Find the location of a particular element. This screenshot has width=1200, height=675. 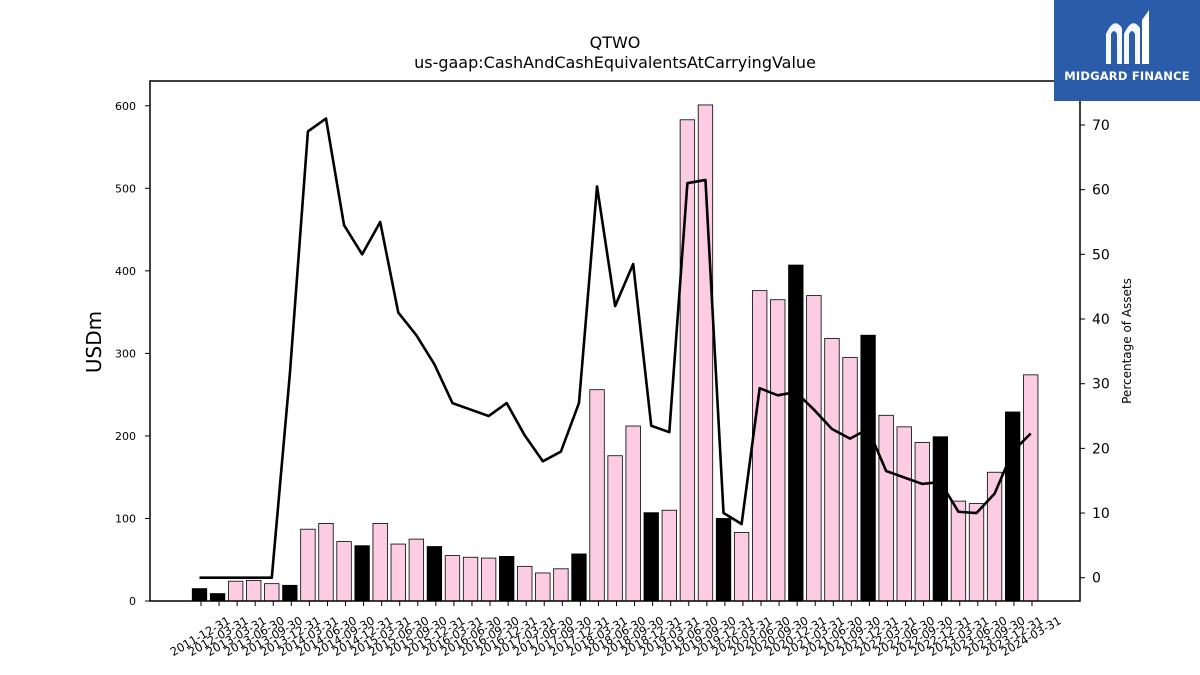

y-right-tick-label: 10 is located at coordinates (1101, 514).